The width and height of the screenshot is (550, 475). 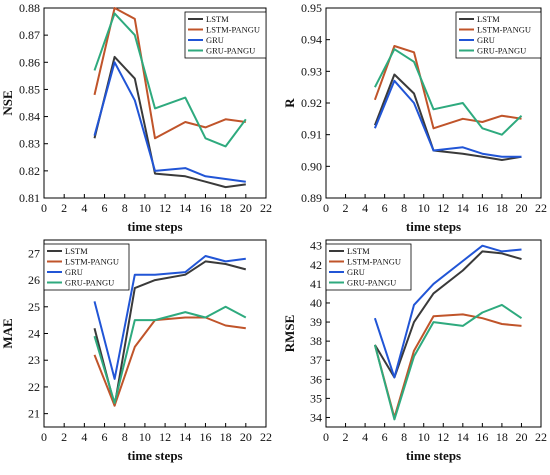 What do you see at coordinates (316, 284) in the screenshot?
I see `y-tick-label: 41` at bounding box center [316, 284].